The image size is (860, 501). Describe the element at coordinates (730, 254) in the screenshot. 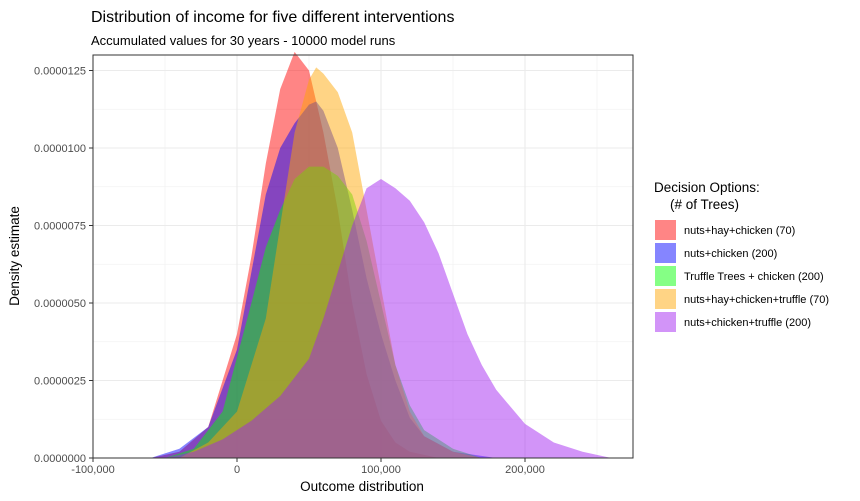

I see `legend-label: nuts+chicken (200)` at that location.